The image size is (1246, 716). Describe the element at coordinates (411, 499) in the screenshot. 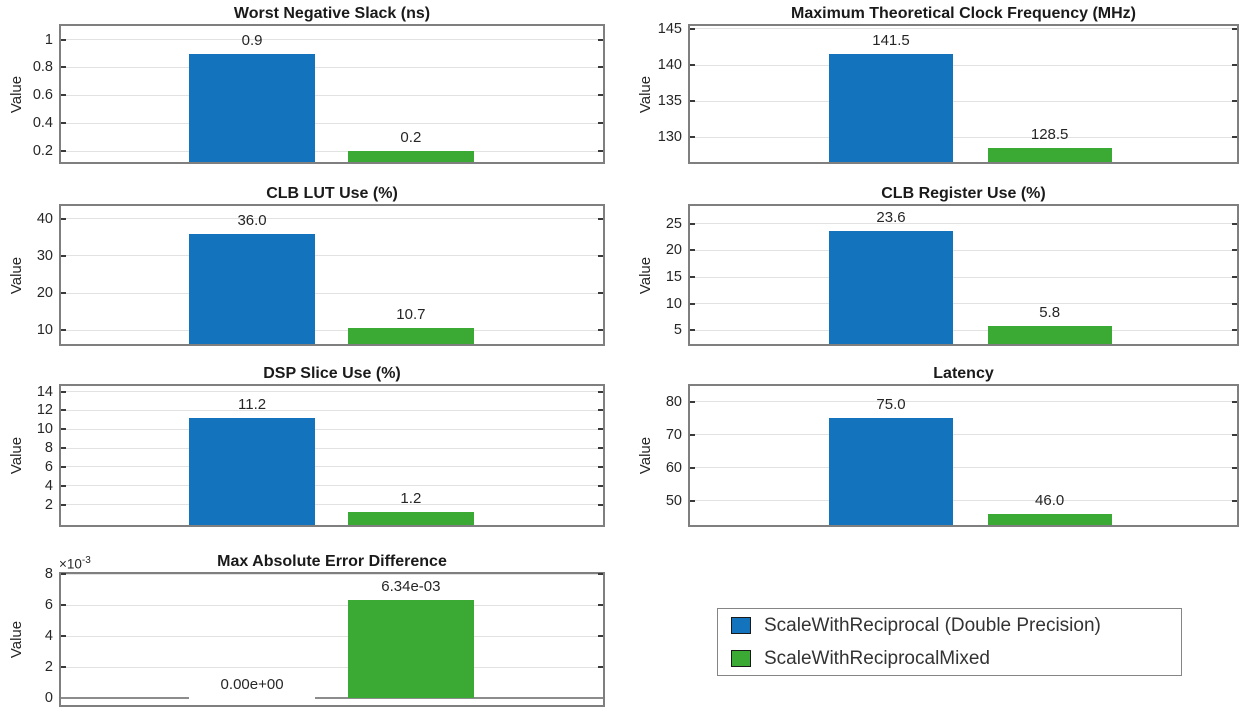

I see `bar-value-label: 1.2` at that location.